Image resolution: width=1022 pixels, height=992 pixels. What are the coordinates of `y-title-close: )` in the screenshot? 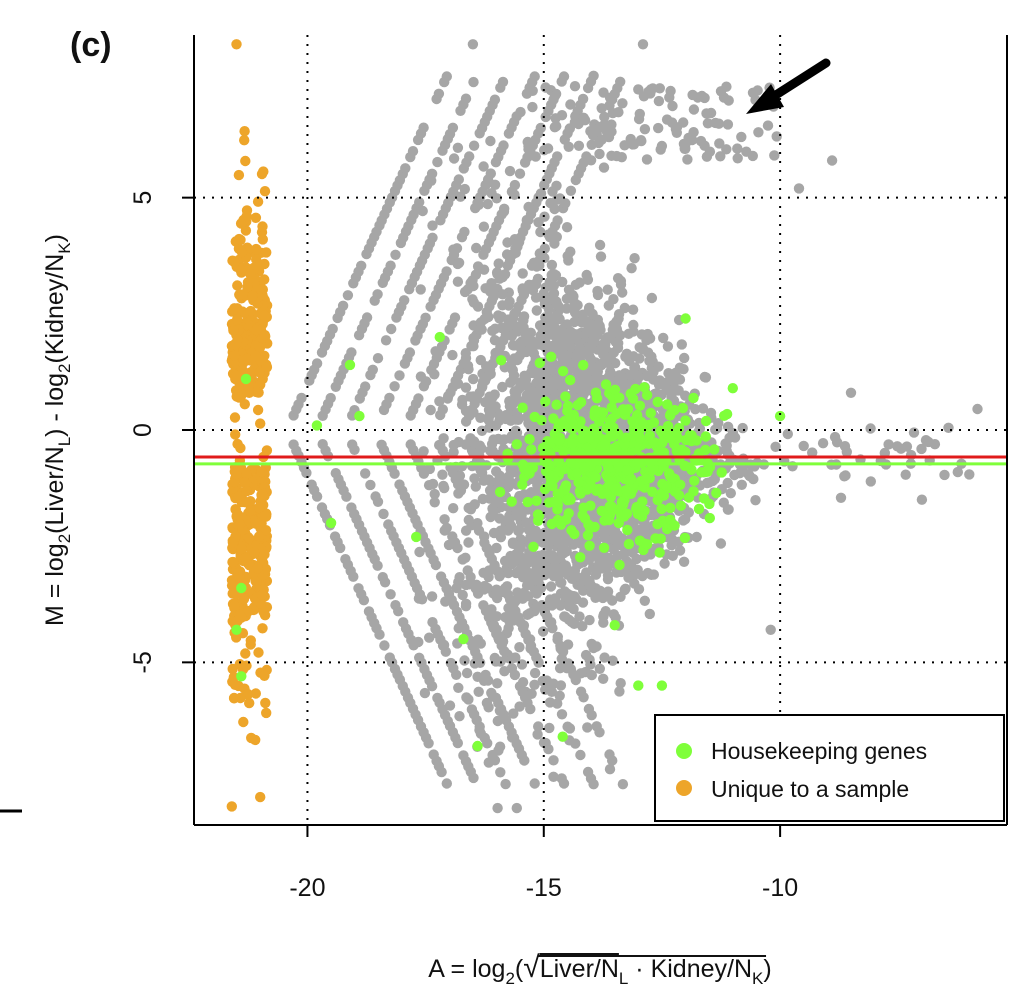 It's located at (55, 238).